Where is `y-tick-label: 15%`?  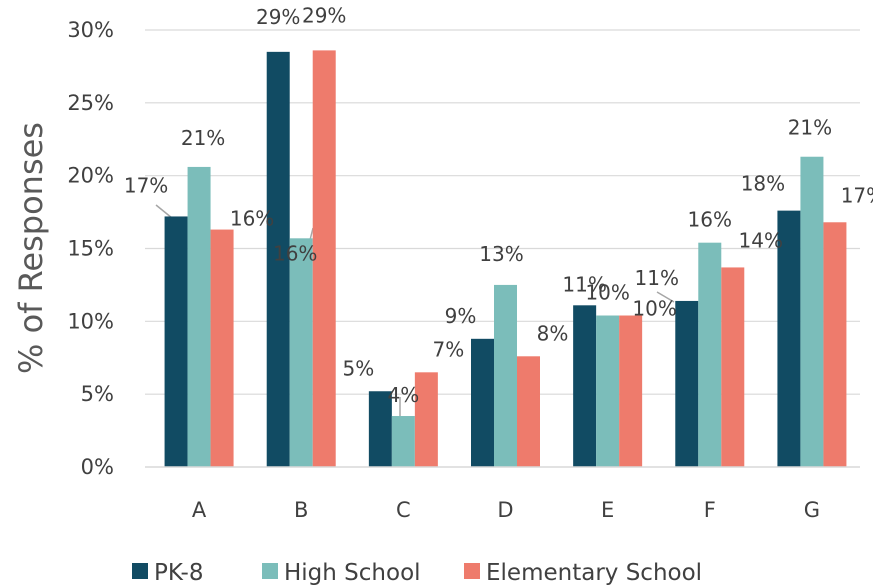 y-tick-label: 15% is located at coordinates (90, 249).